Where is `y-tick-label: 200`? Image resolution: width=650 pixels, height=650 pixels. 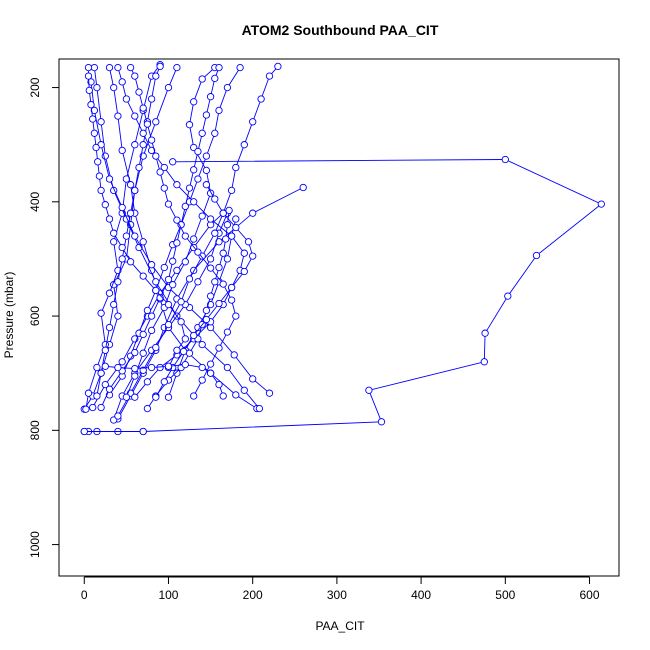 y-tick-label: 200 is located at coordinates (35, 87).